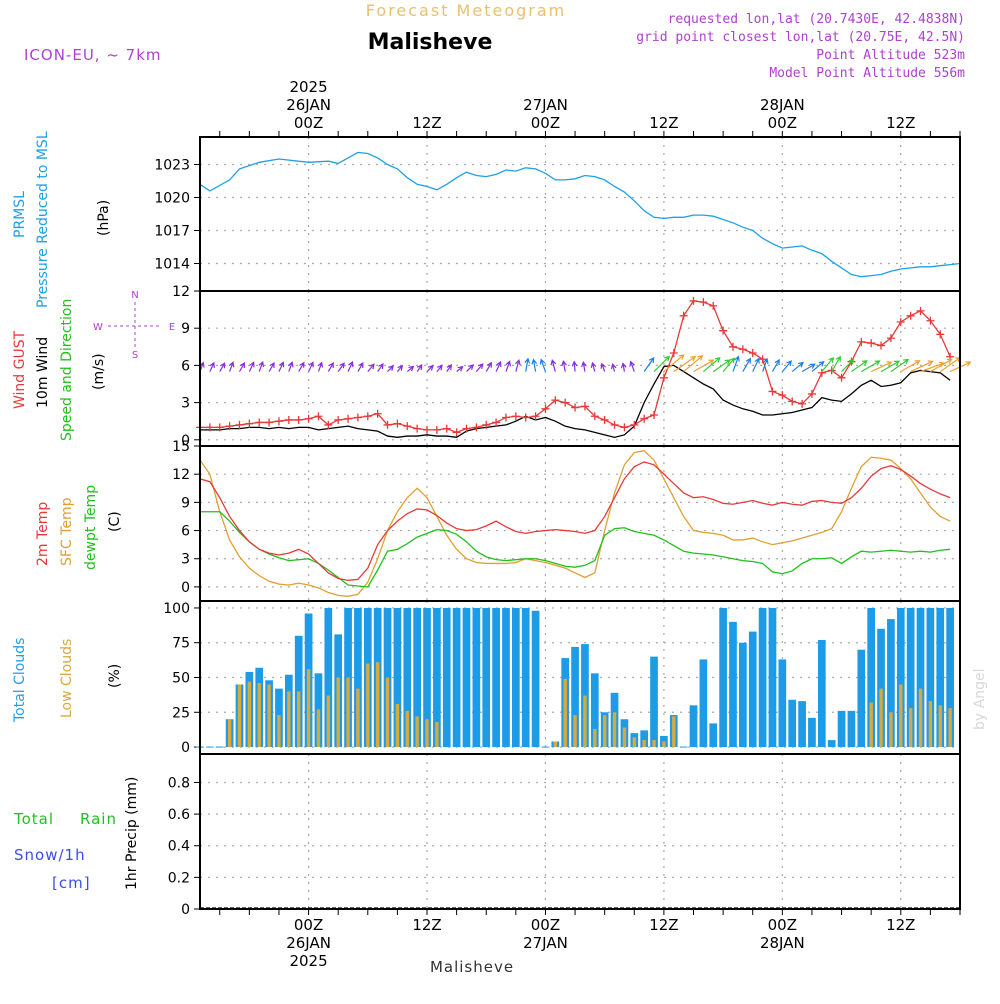 The height and width of the screenshot is (1004, 1000). I want to click on label-pressure-msl: Pressure Reduced to MSL, so click(43, 219).